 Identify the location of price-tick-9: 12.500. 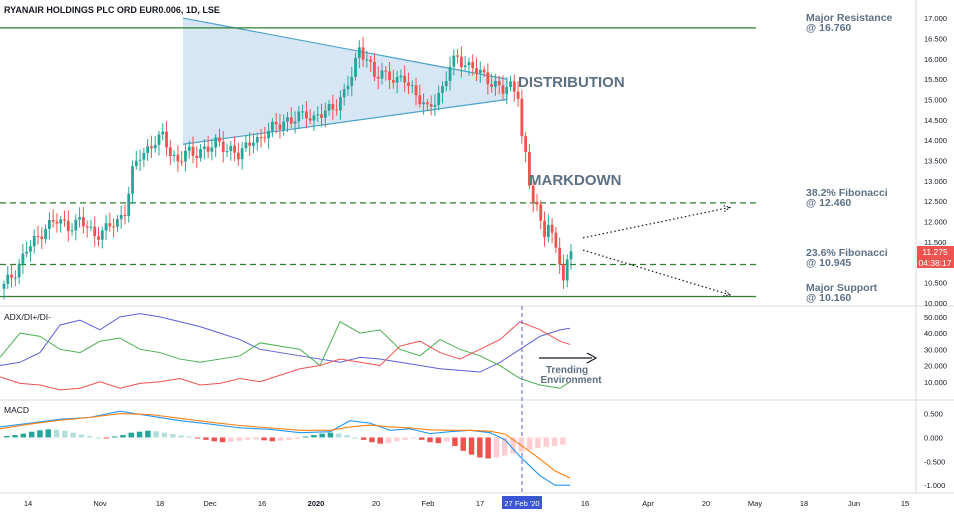
(935, 201).